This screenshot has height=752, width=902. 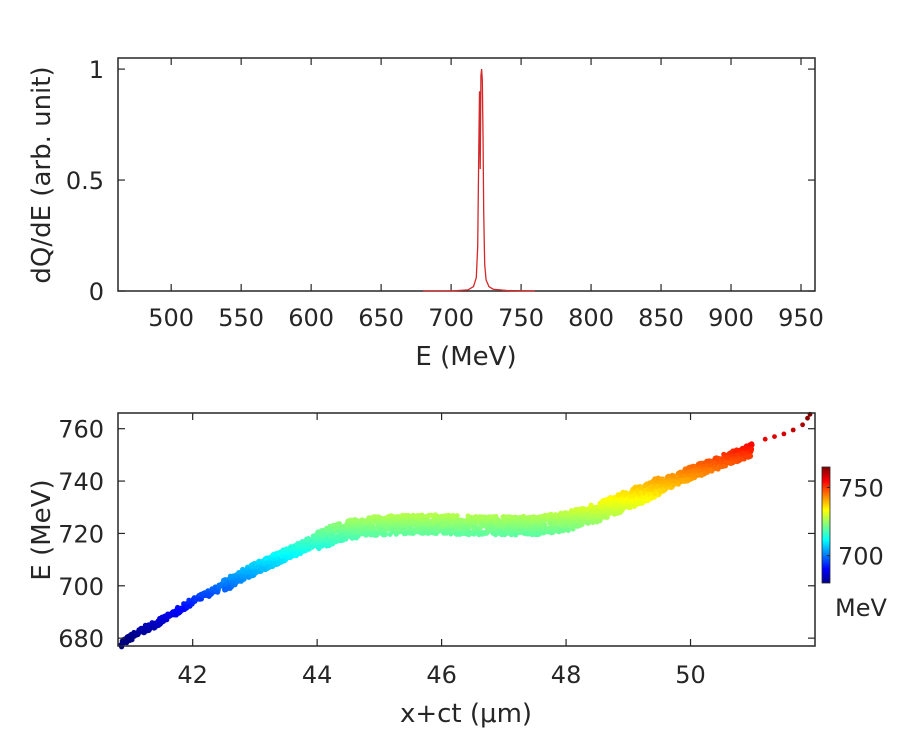 I want to click on spectrum-x-tick-label: 900, so click(x=731, y=318).